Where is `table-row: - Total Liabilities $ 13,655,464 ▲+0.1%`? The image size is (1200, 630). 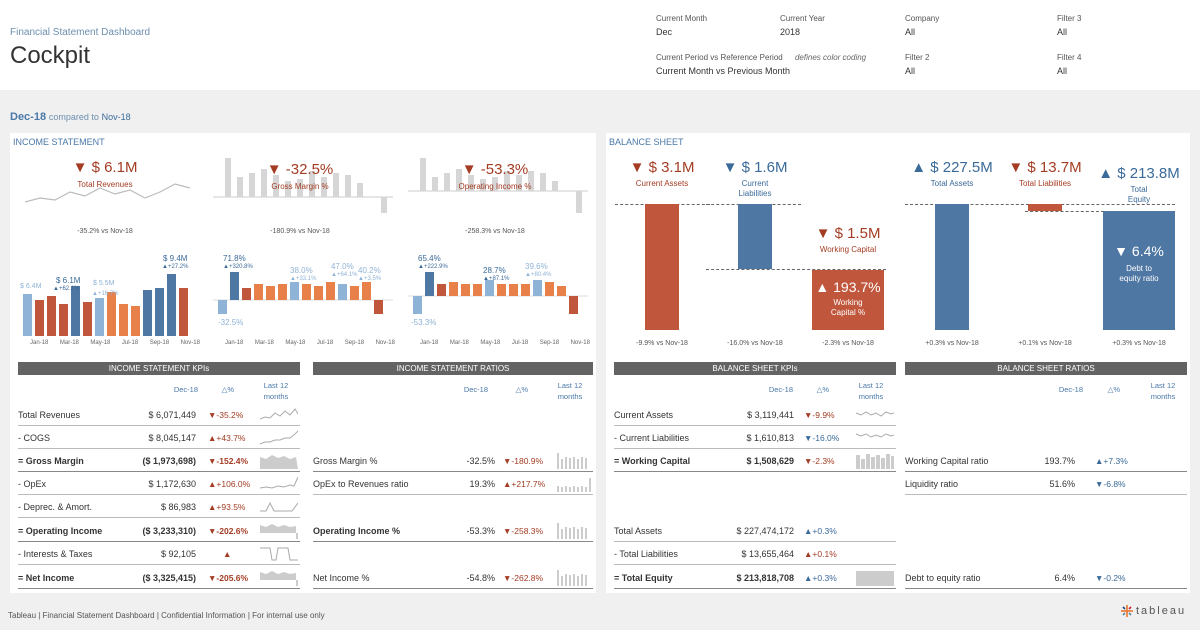
table-row: - Total Liabilities $ 13,655,464 ▲+0.1% is located at coordinates (755, 553).